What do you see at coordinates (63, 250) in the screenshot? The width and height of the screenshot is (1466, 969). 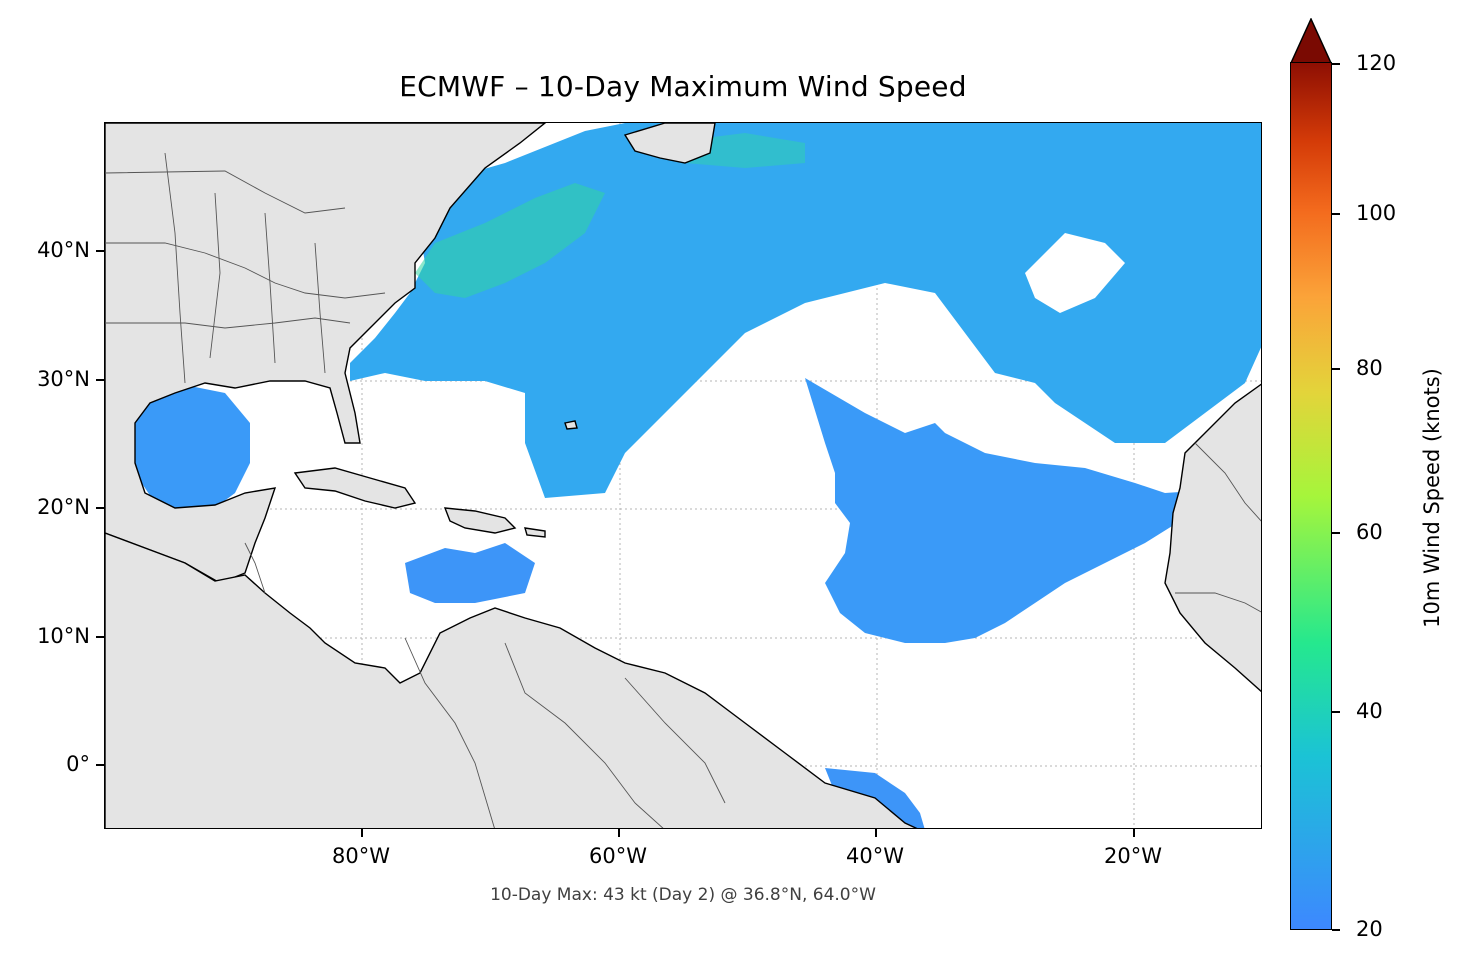 I see `lat-tick-label: 40°N` at bounding box center [63, 250].